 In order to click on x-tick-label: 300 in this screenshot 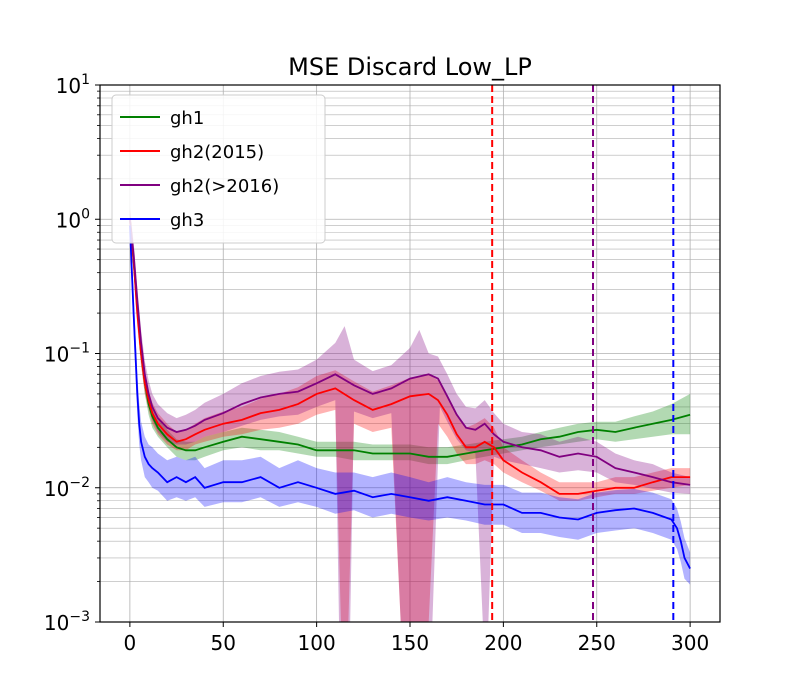, I will do `click(690, 643)`.